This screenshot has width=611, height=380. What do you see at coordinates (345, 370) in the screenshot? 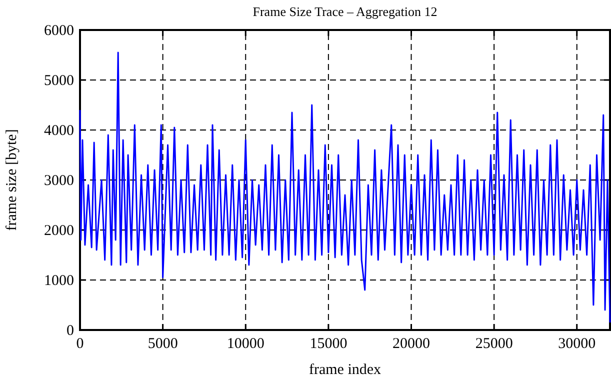
I see `x-axis-title: frame index` at bounding box center [345, 370].